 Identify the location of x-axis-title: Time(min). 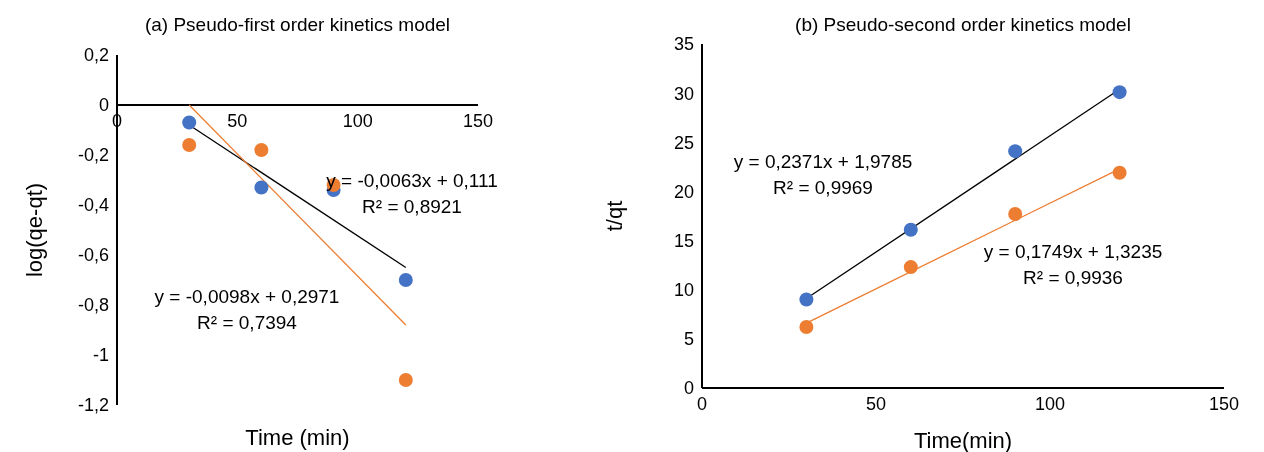
(963, 440).